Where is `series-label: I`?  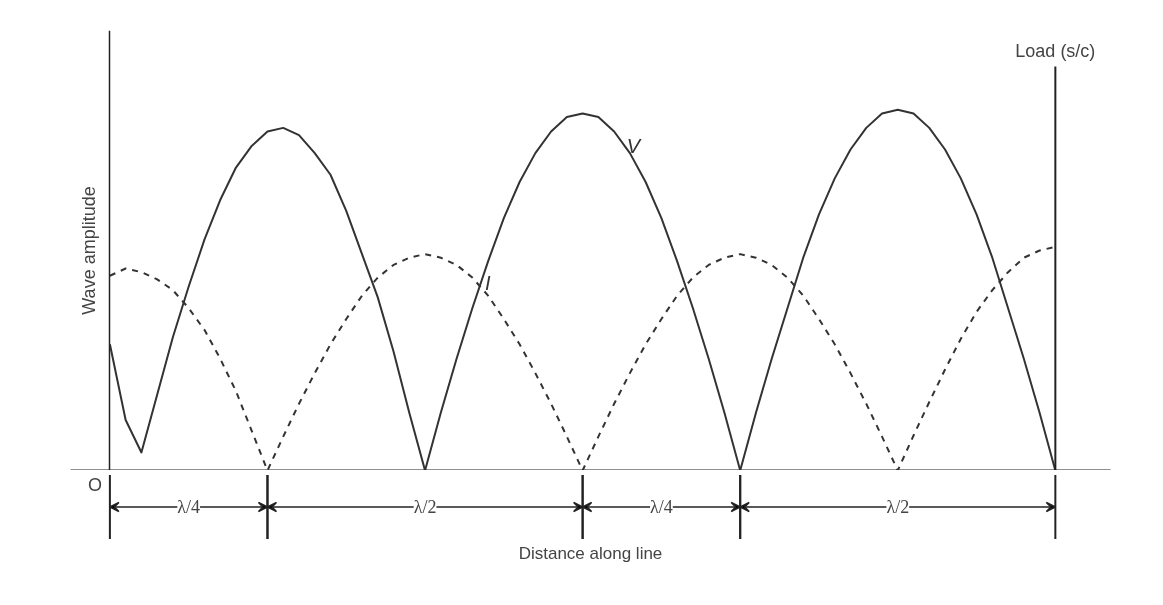
series-label: I is located at coordinates (488, 283).